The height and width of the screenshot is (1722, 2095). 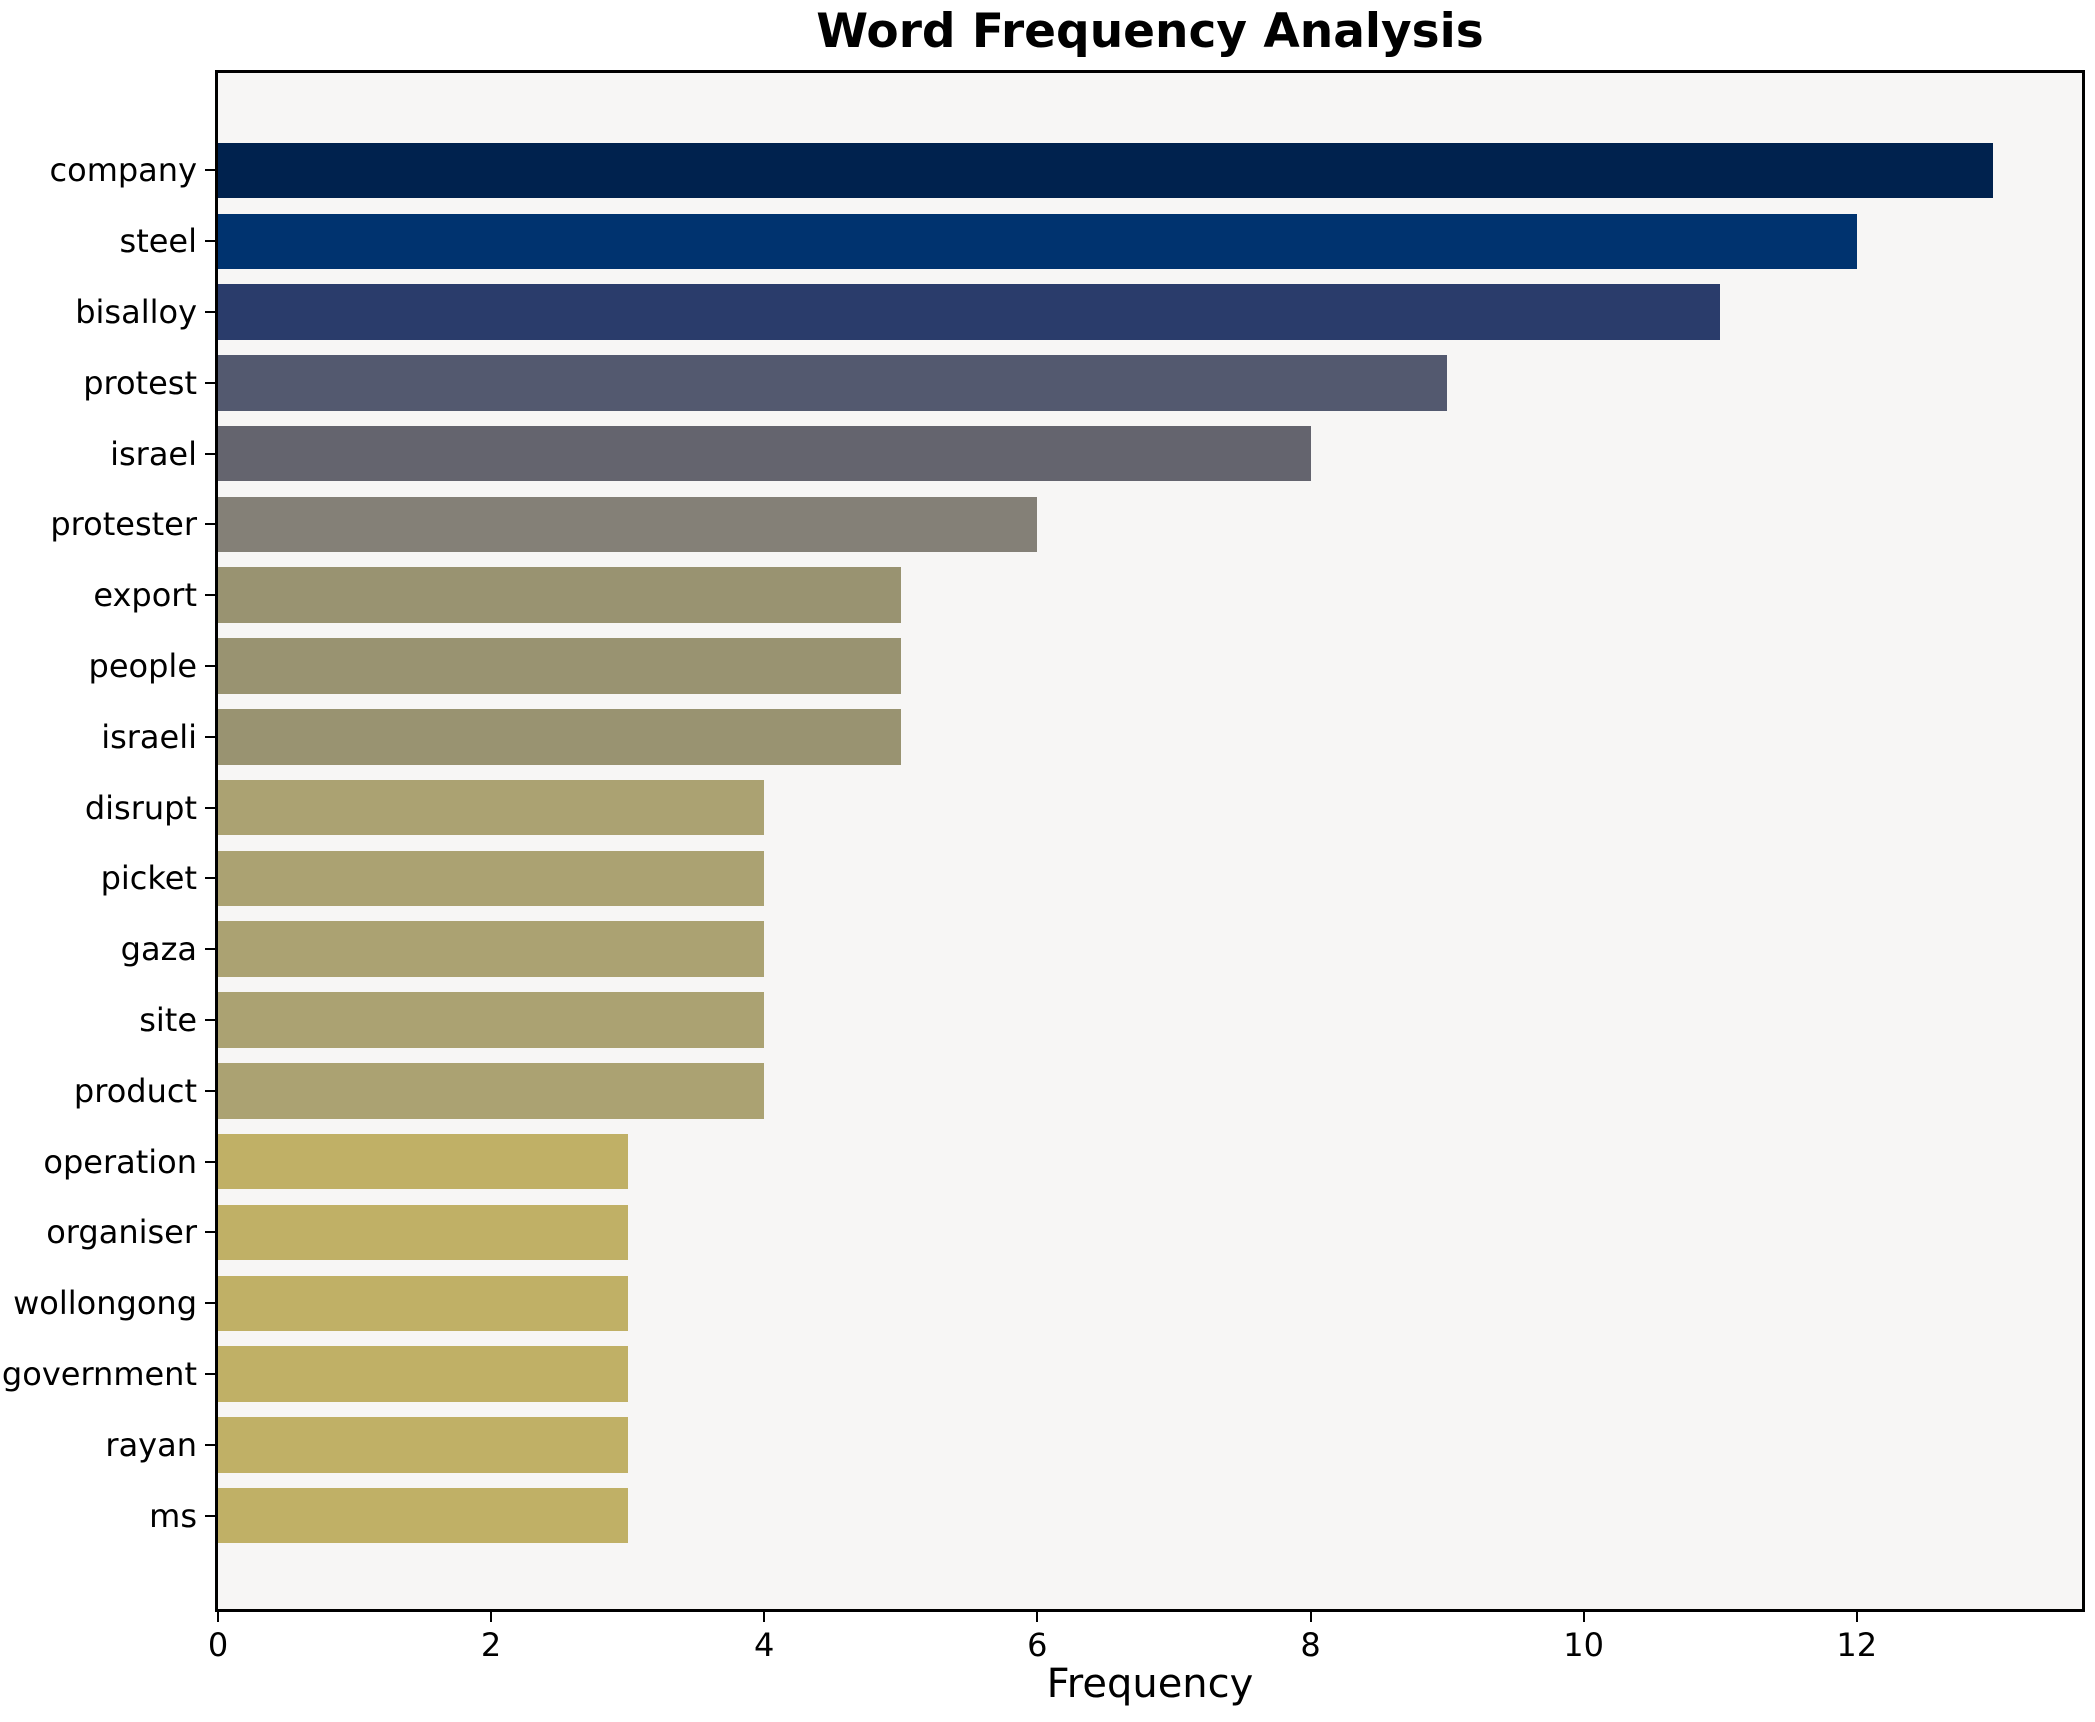 What do you see at coordinates (764, 1645) in the screenshot?
I see `x-tick-label-4: 4` at bounding box center [764, 1645].